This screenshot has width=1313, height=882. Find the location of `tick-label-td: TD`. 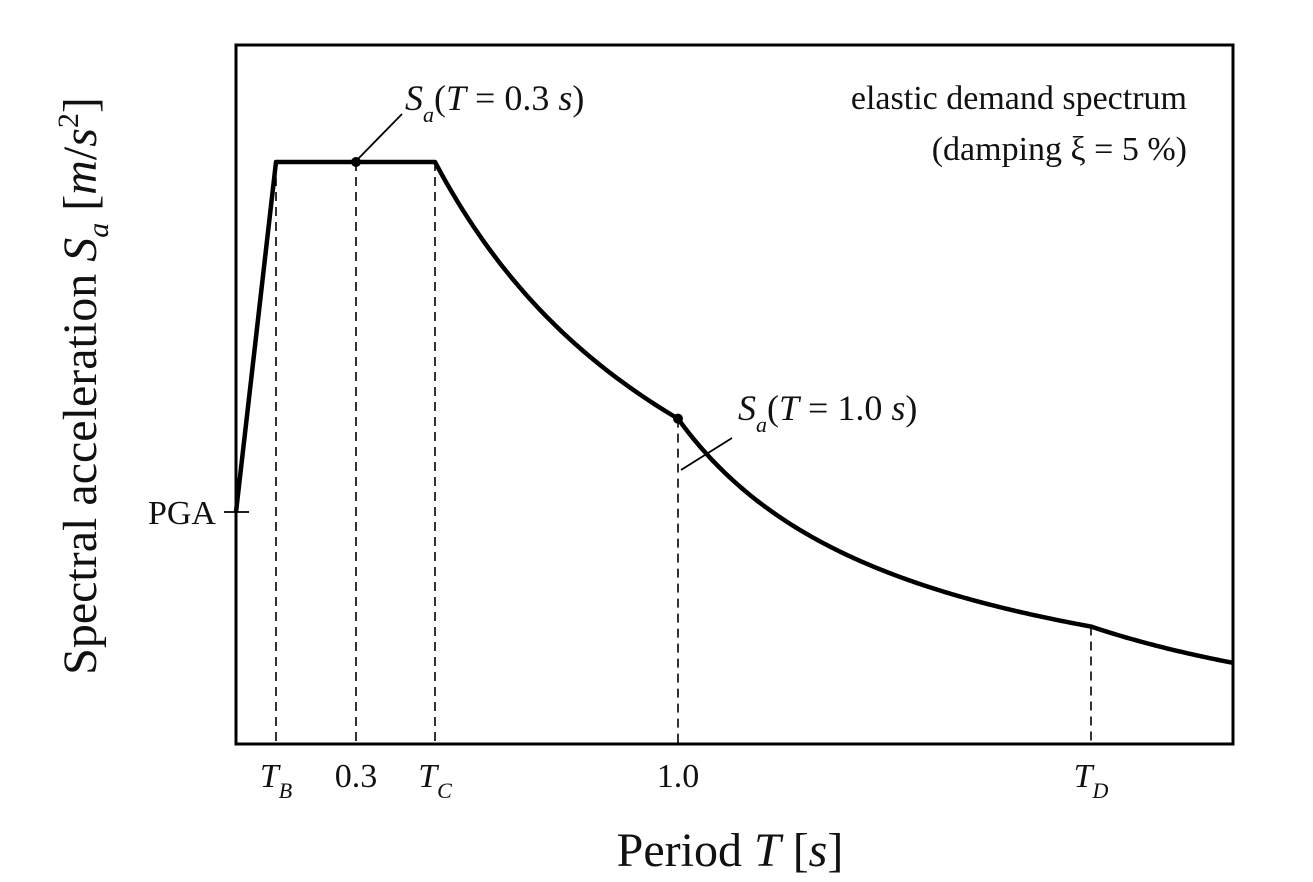

tick-label-td: TD is located at coordinates (1091, 780).